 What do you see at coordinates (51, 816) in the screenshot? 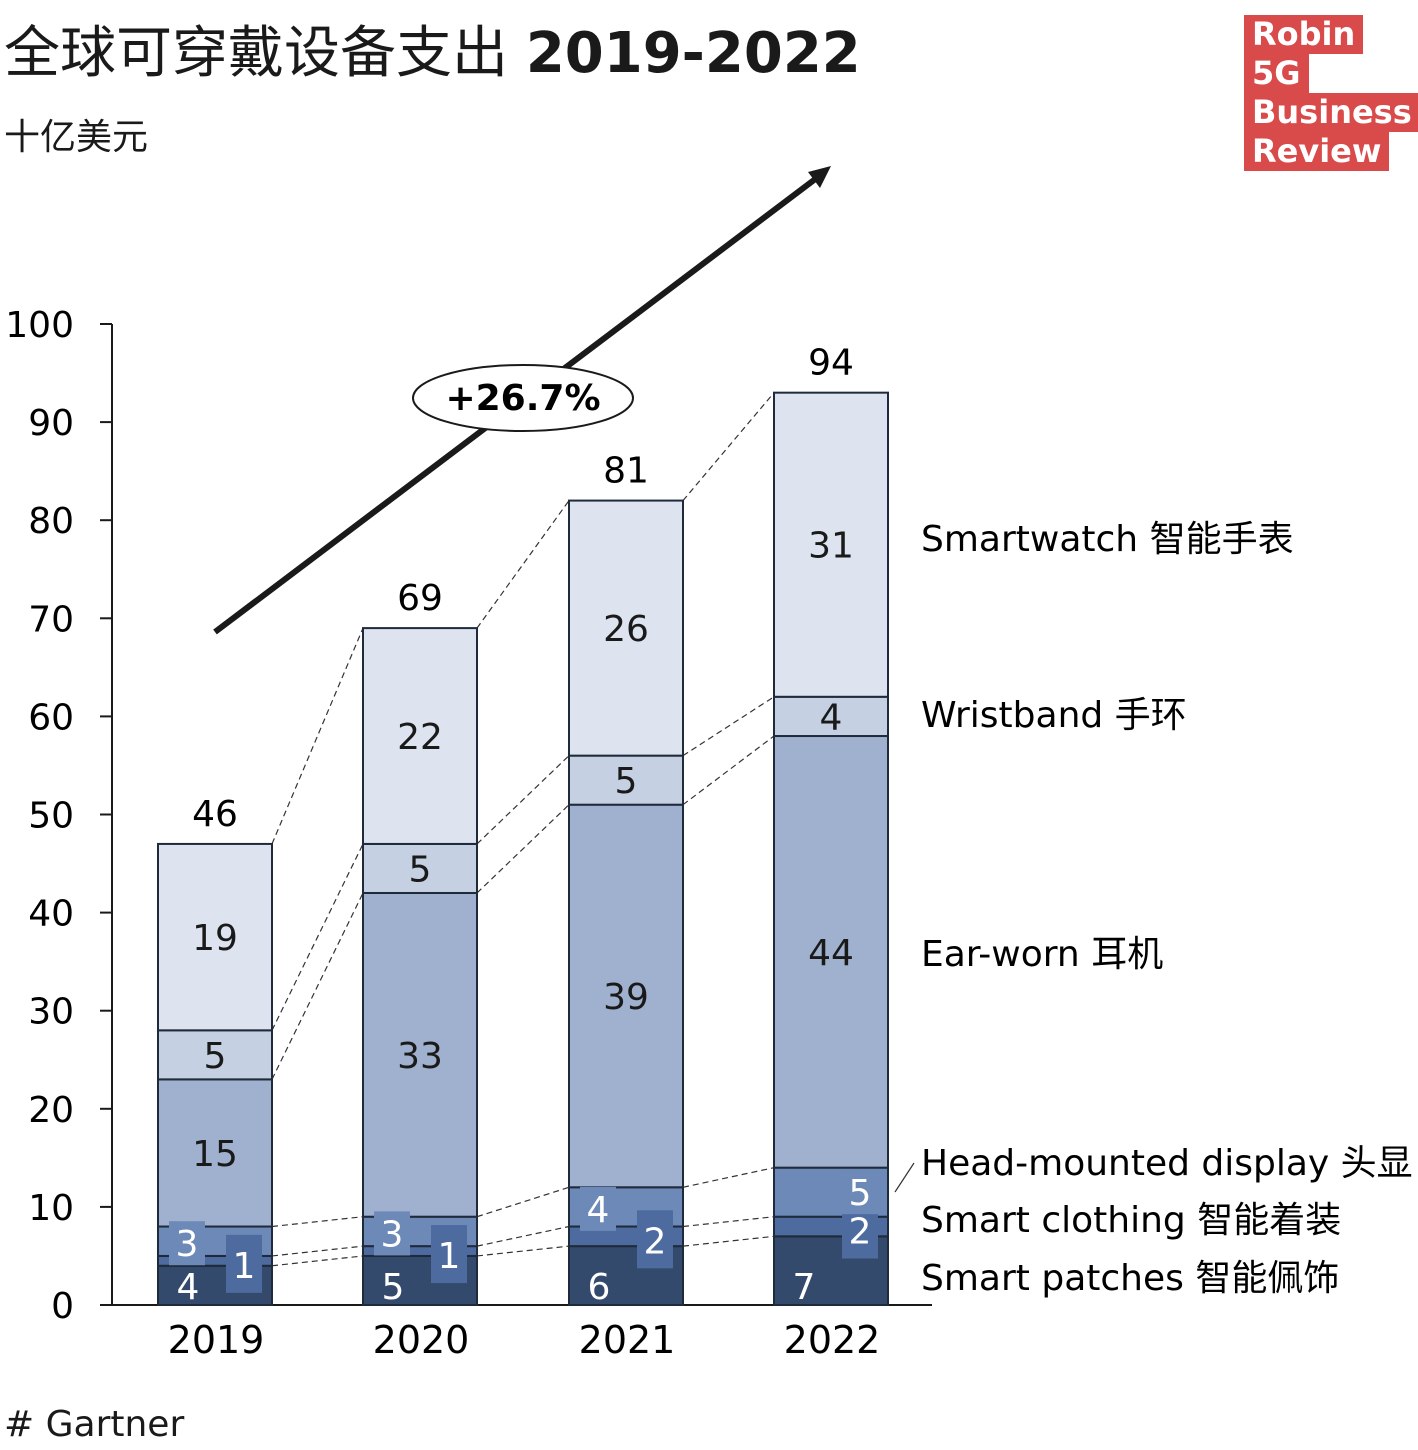
I see `y-tick-label: 50` at bounding box center [51, 816].